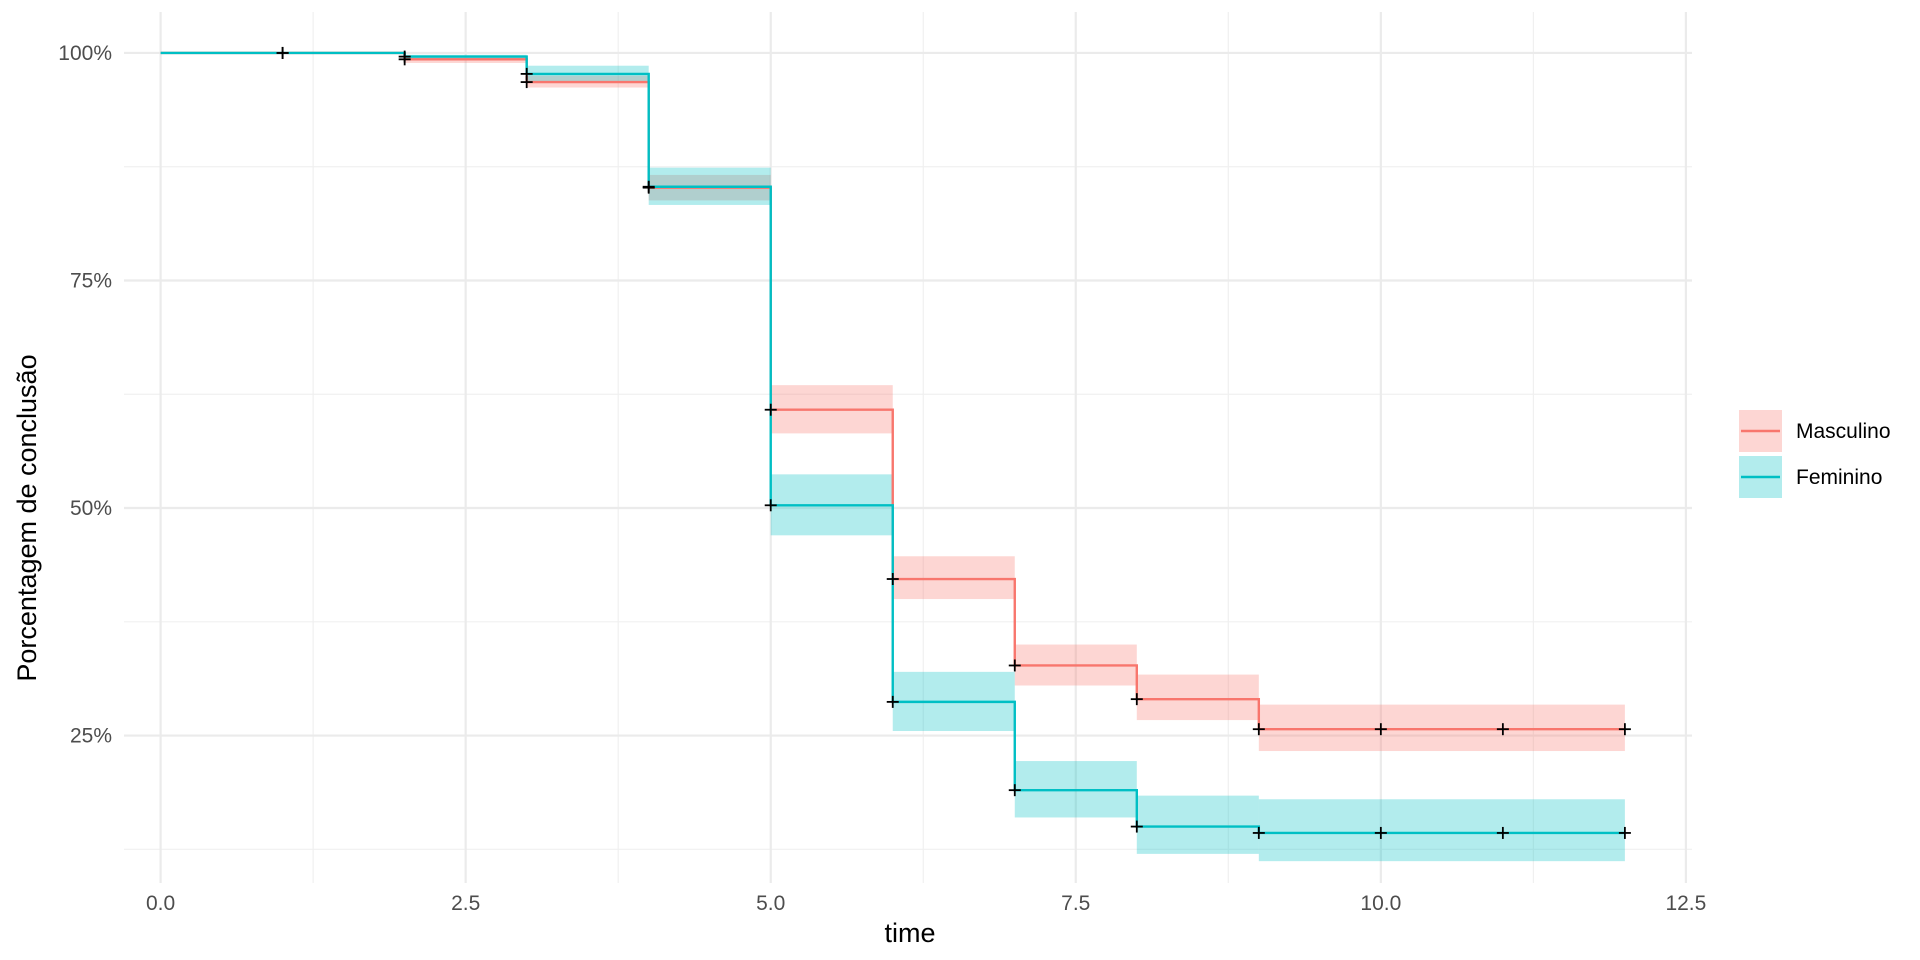  What do you see at coordinates (1815, 454) in the screenshot?
I see `legend: Masculino Feminino` at bounding box center [1815, 454].